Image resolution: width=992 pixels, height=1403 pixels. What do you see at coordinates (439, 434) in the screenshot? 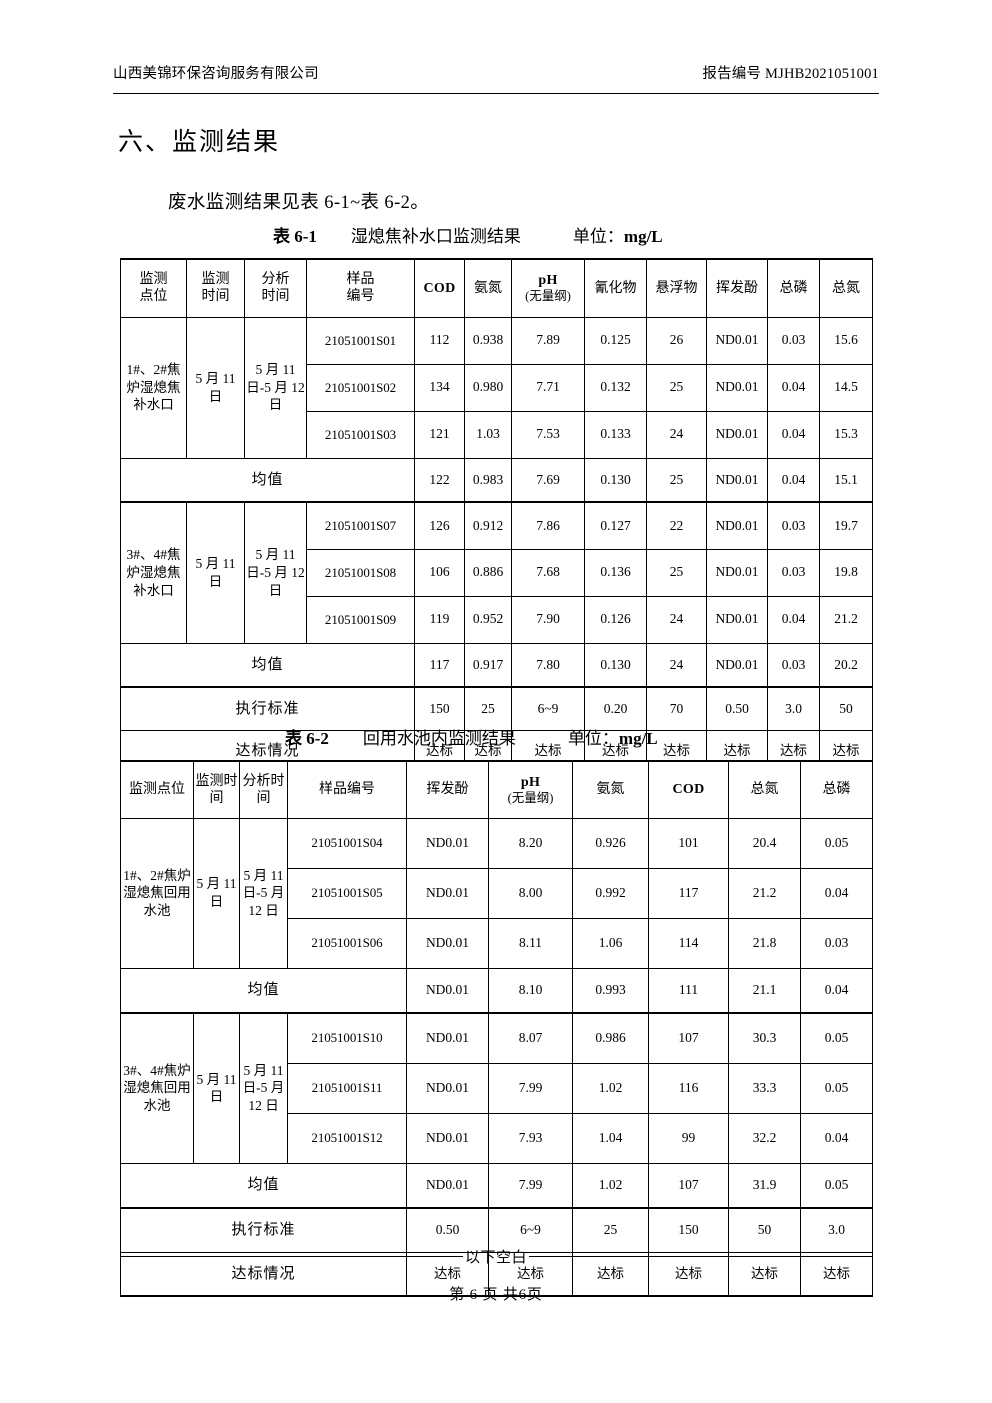
I see `value-cell-cod: 121` at bounding box center [439, 434].